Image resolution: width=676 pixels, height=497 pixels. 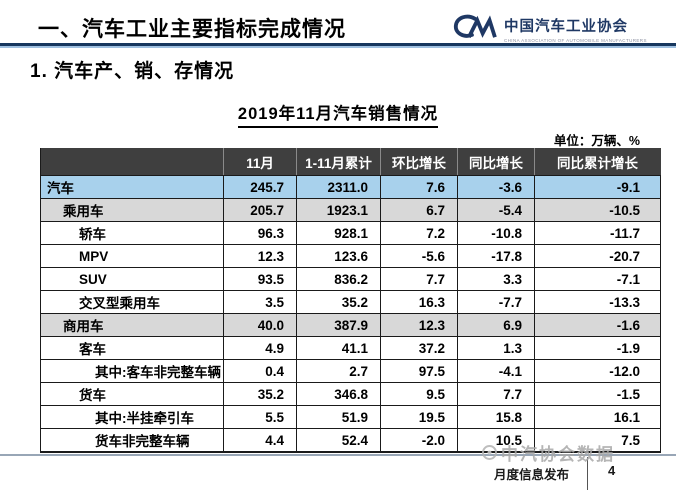 What do you see at coordinates (597, 394) in the screenshot?
I see `value-cell: -1.5` at bounding box center [597, 394].